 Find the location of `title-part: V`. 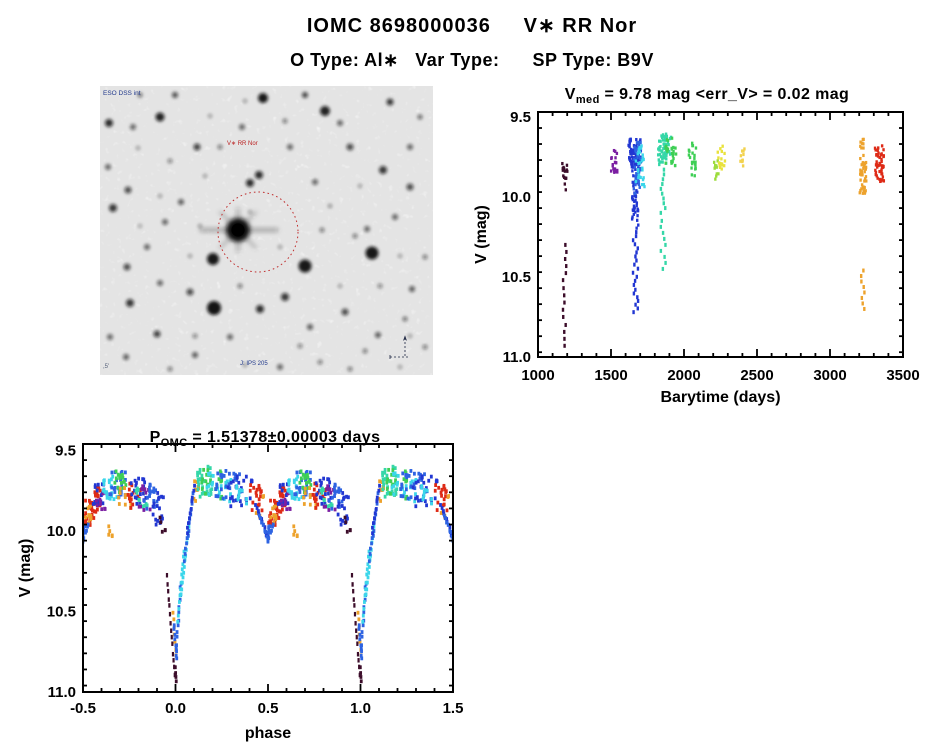

title-part: V is located at coordinates (570, 94).